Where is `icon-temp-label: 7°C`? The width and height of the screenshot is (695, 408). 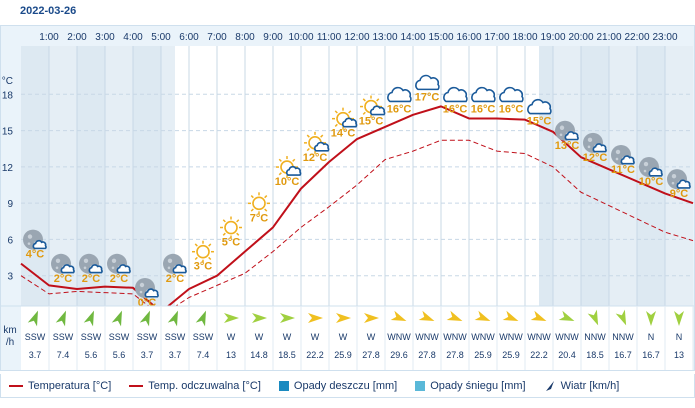 icon-temp-label: 7°C is located at coordinates (259, 218).